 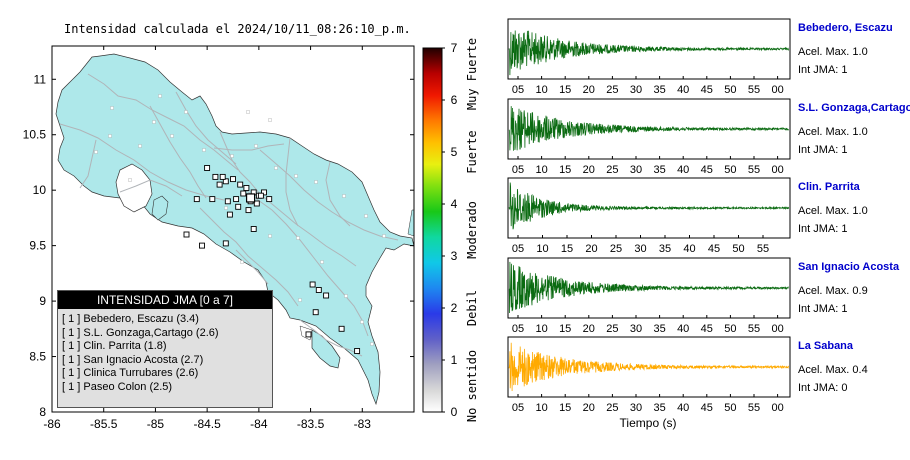 What do you see at coordinates (207, 424) in the screenshot?
I see `x-tick-label: -84.5` at bounding box center [207, 424].